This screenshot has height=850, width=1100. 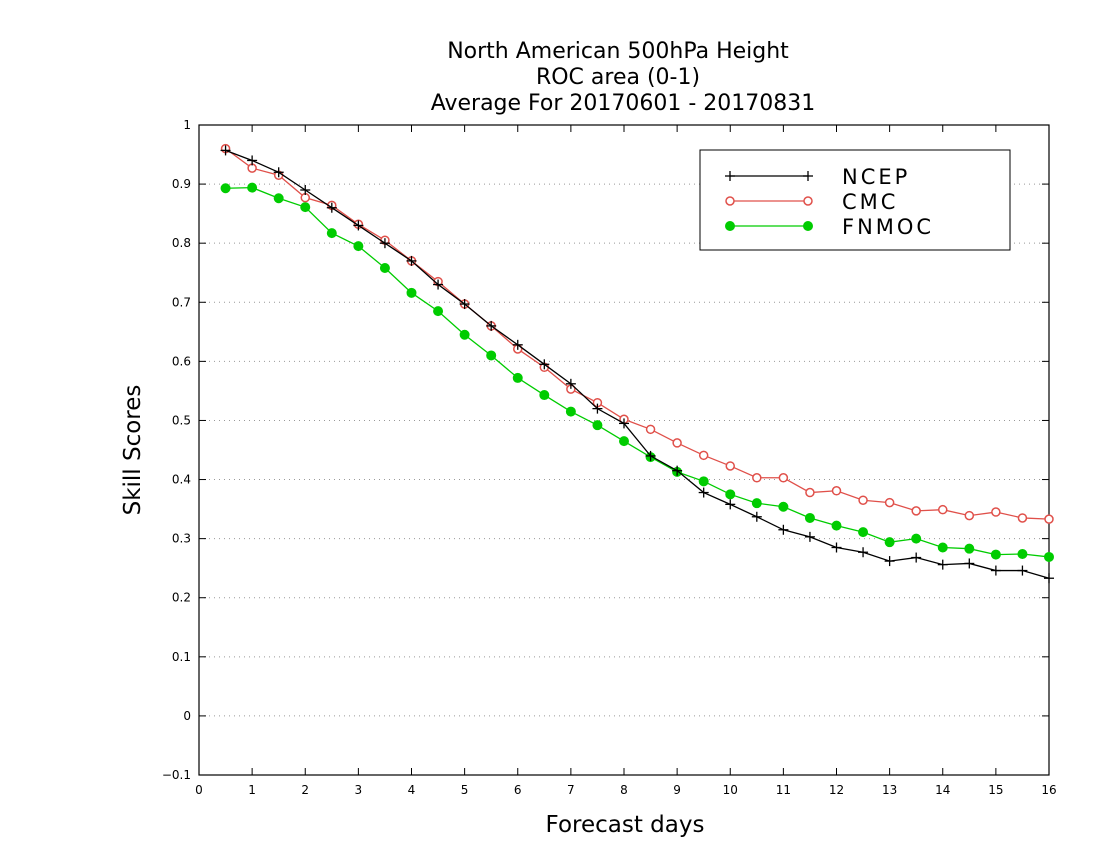 I want to click on x-axis-label: Forecast days, so click(x=625, y=825).